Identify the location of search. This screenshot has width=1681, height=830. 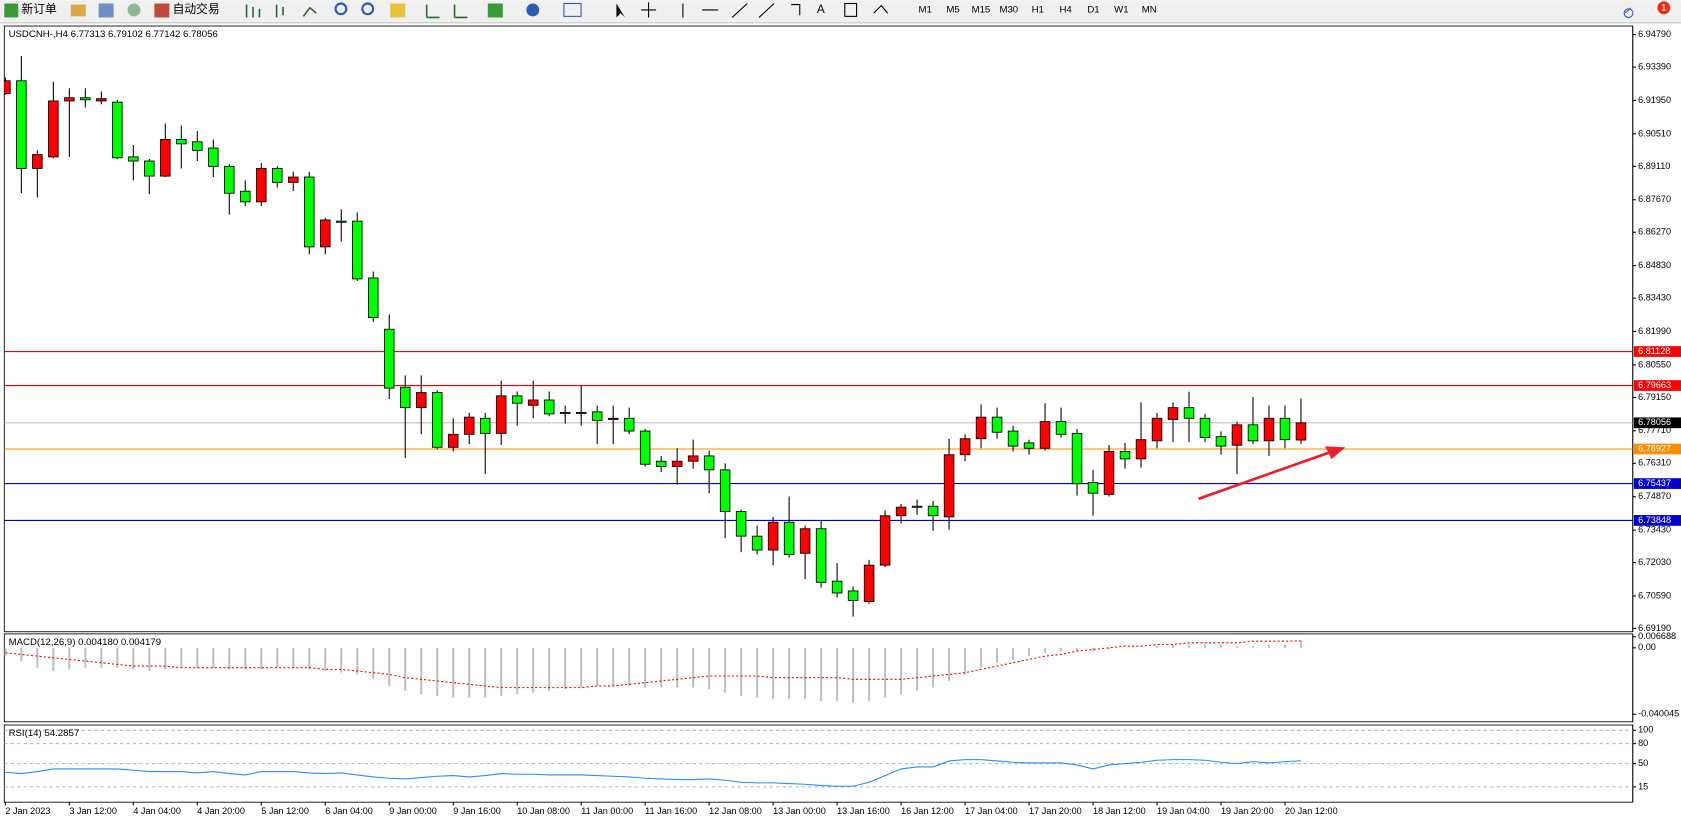
(1628, 12).